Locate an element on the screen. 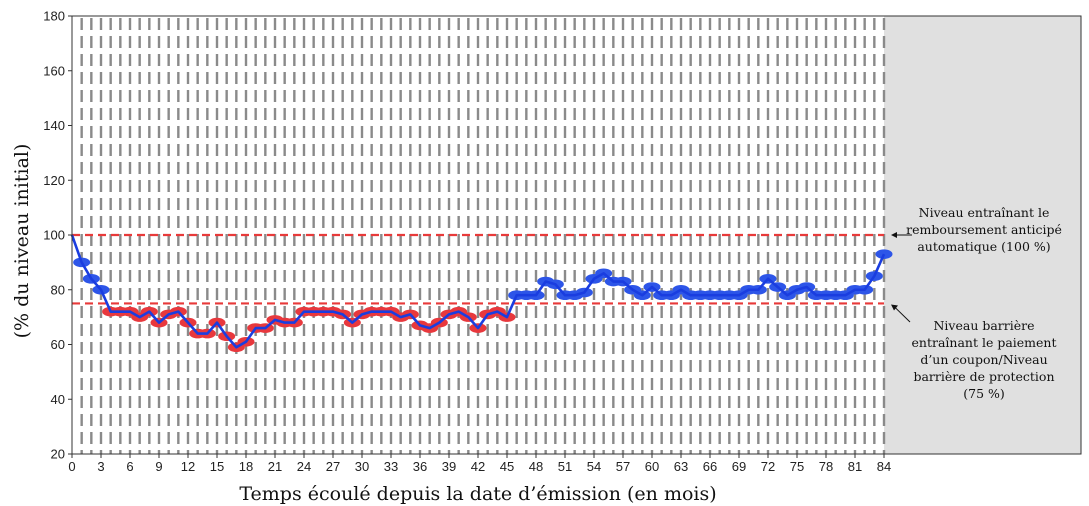 The height and width of the screenshot is (506, 1089). x-tick-label: 3 is located at coordinates (100, 466).